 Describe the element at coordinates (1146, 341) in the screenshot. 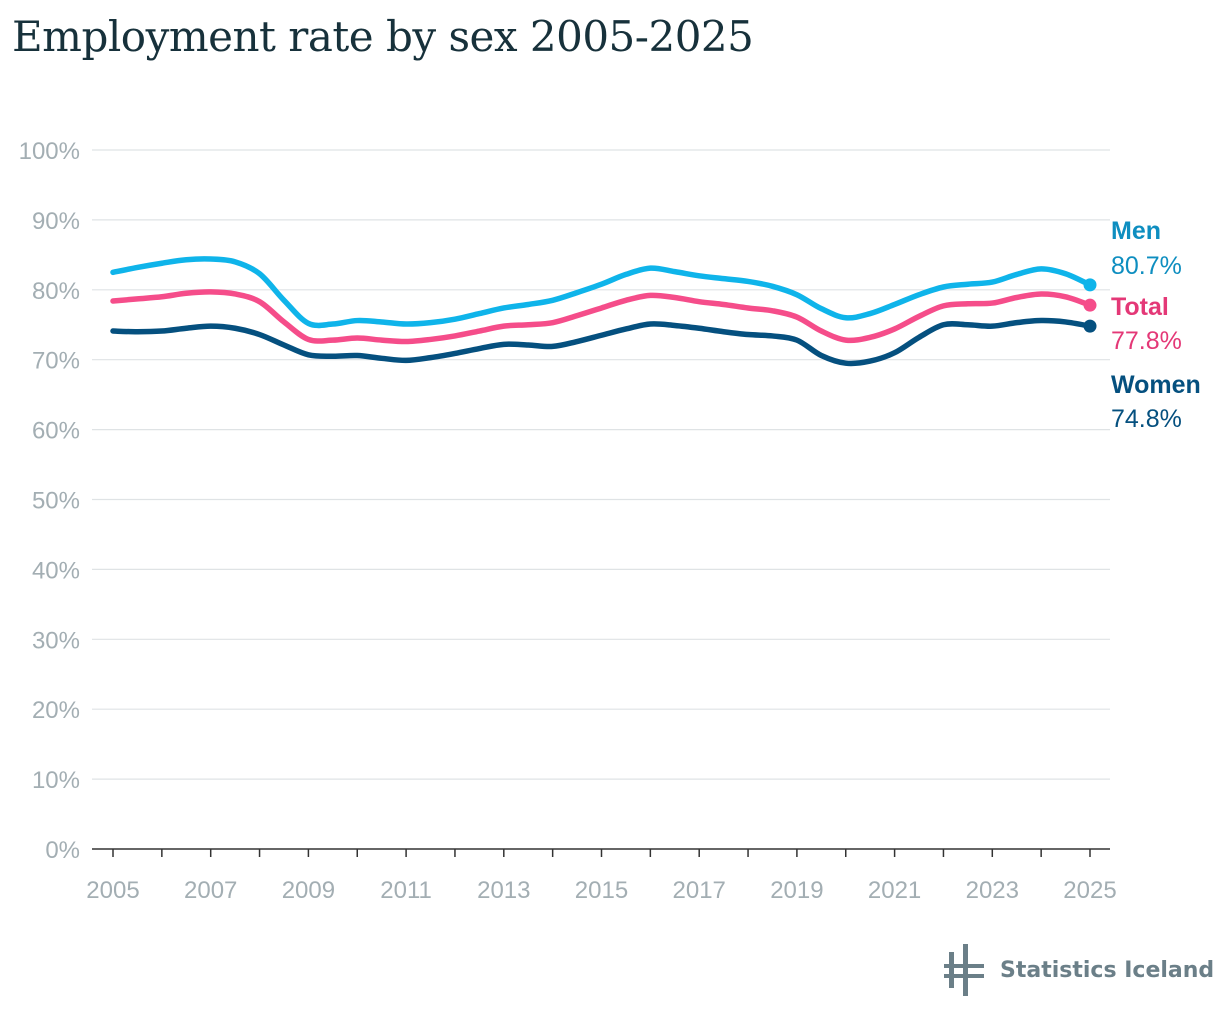

I see `legend-value-total: 77.8%` at that location.